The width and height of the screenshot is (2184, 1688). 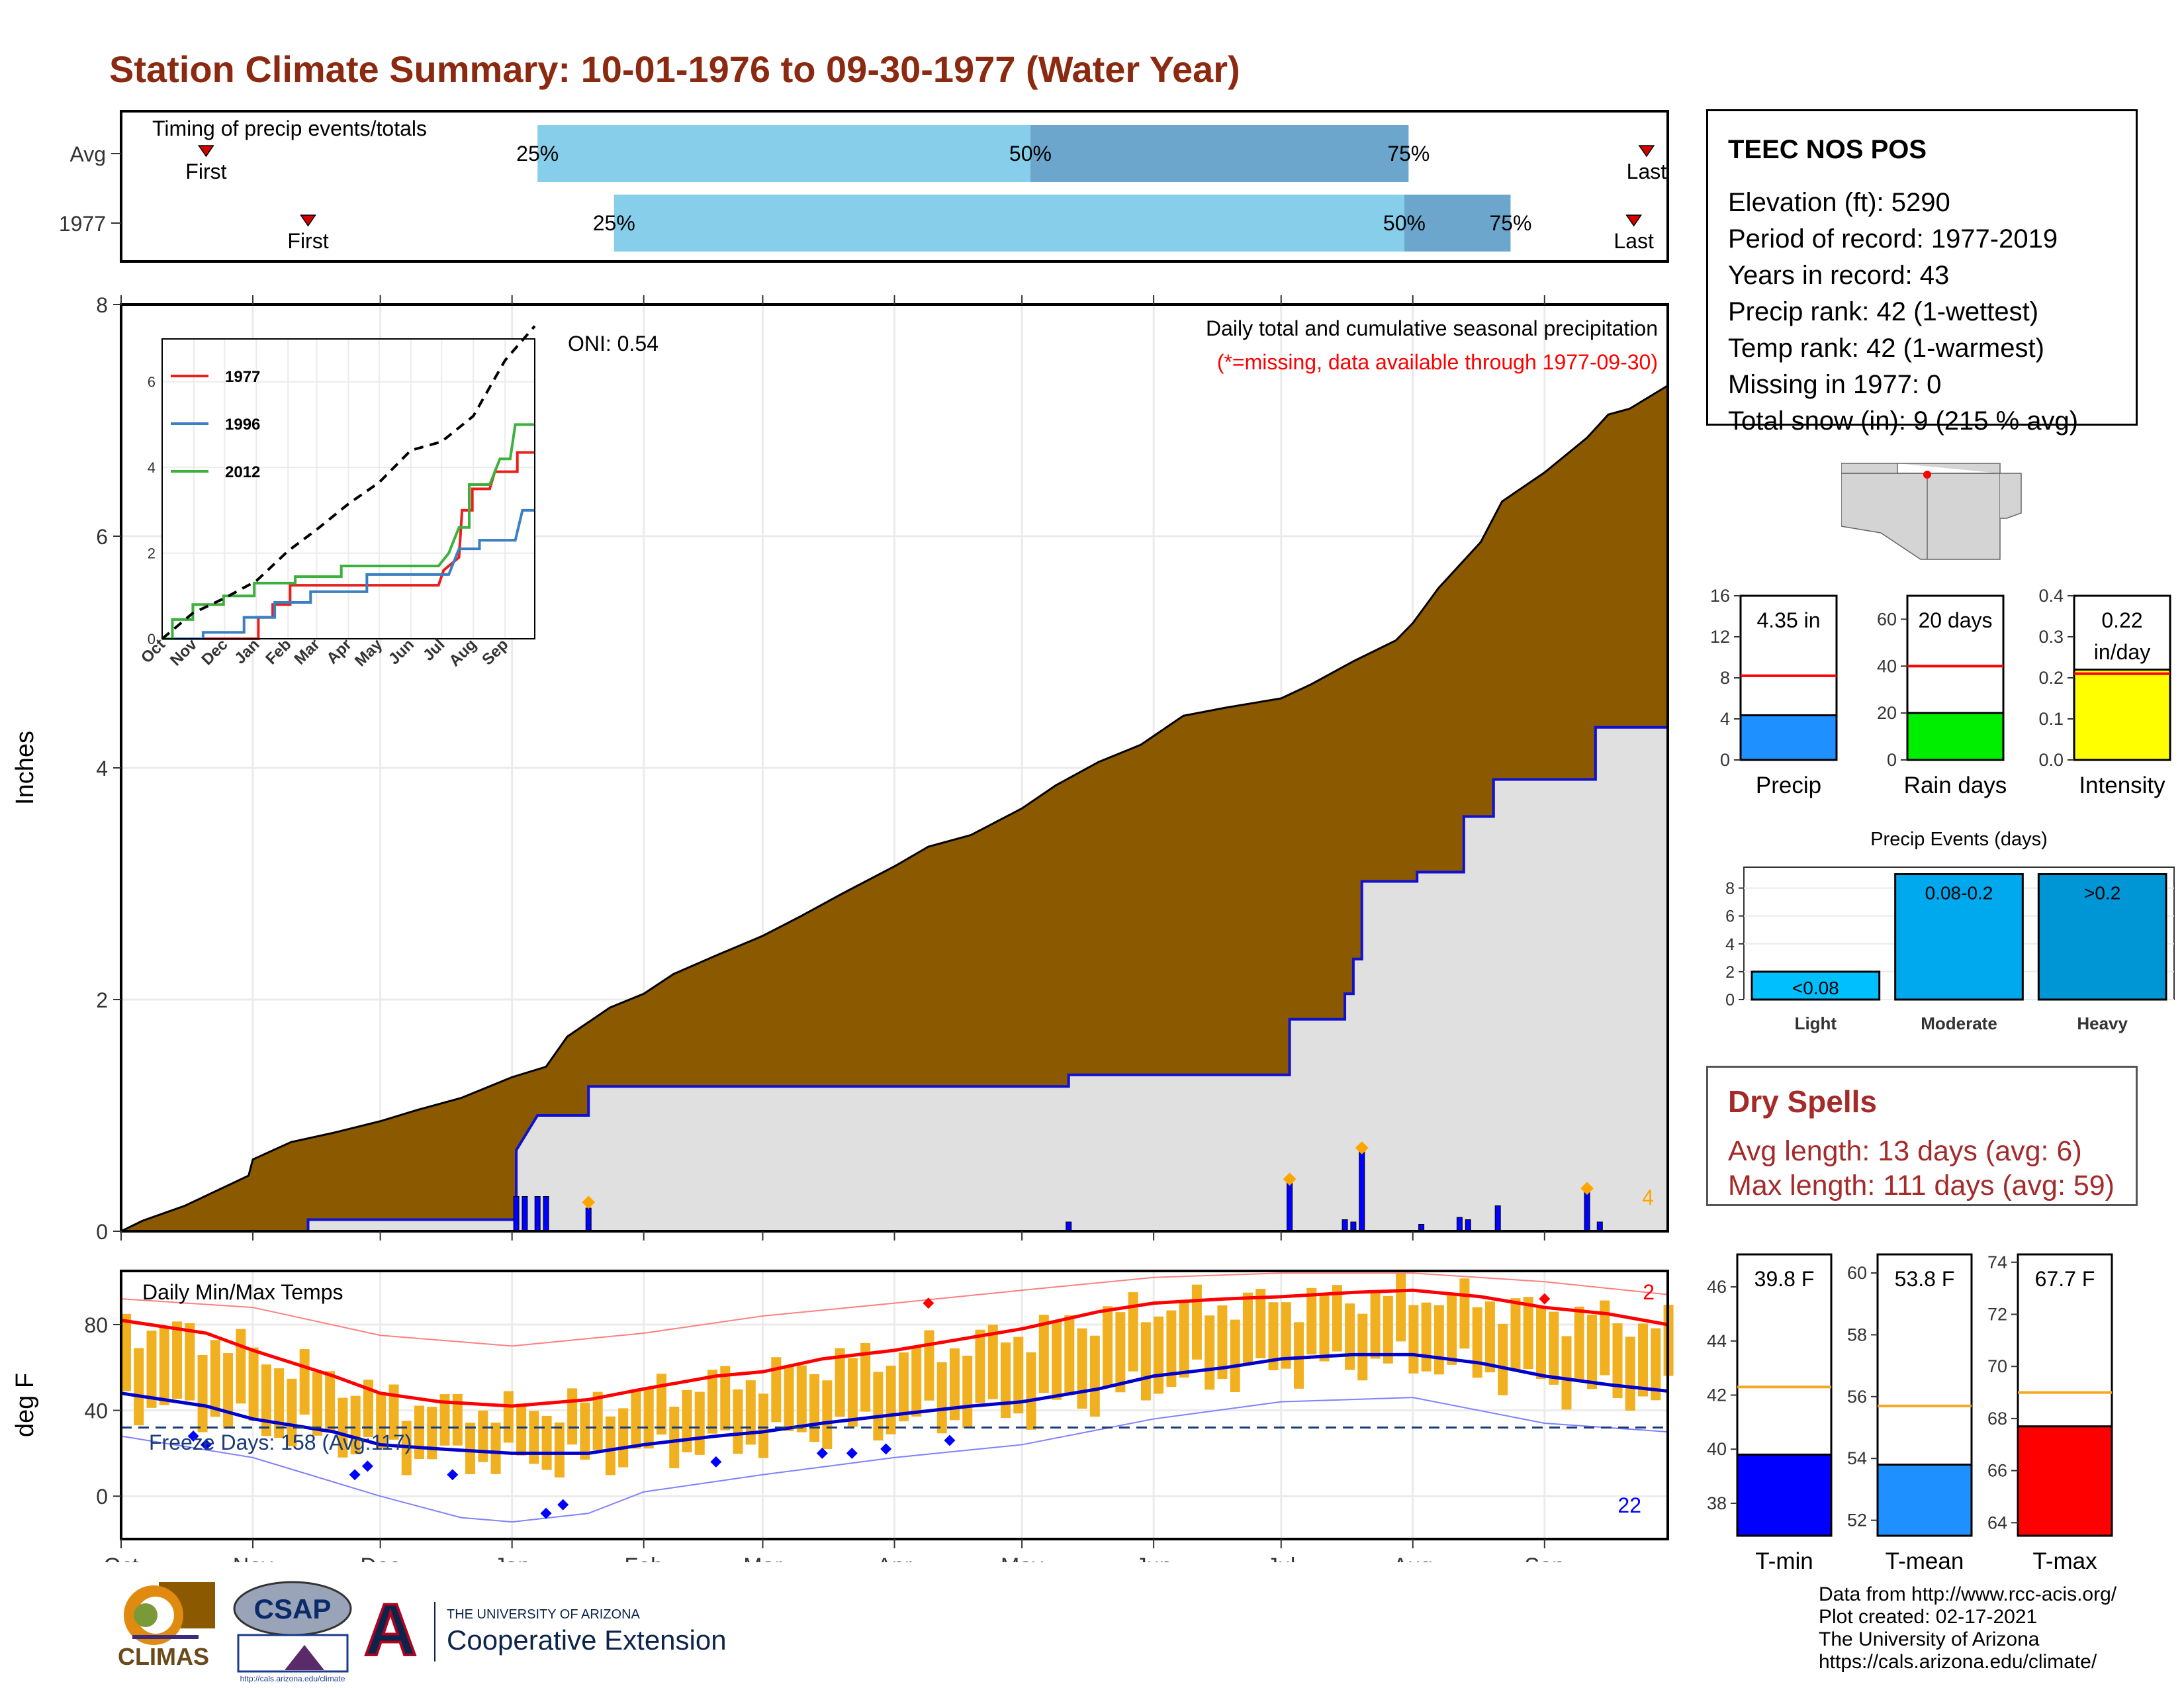 What do you see at coordinates (1281, 1558) in the screenshot?
I see `month-label: Jul` at bounding box center [1281, 1558].